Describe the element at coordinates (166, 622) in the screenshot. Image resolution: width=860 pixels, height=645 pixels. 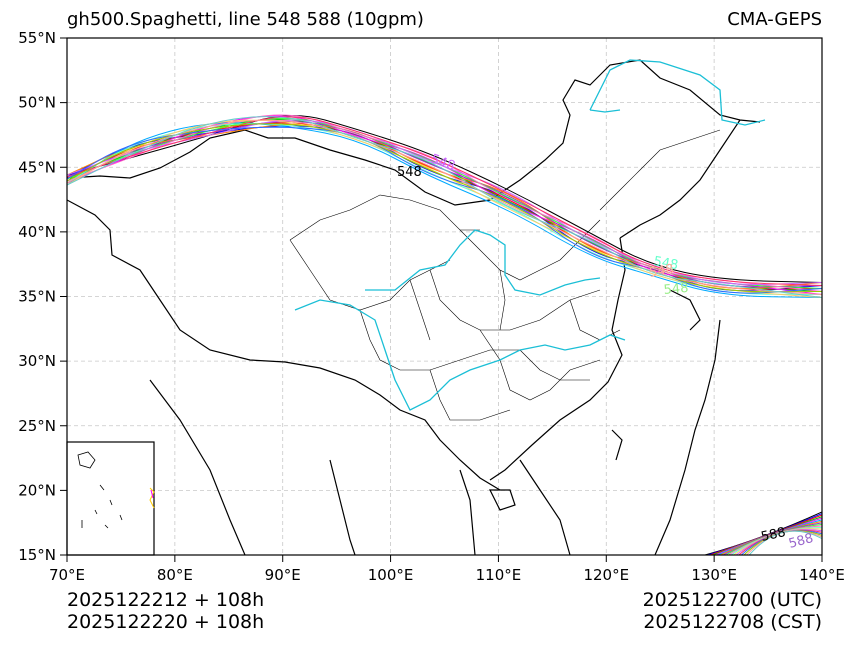
I see `init-time-2: 2025122220 + 108h` at that location.